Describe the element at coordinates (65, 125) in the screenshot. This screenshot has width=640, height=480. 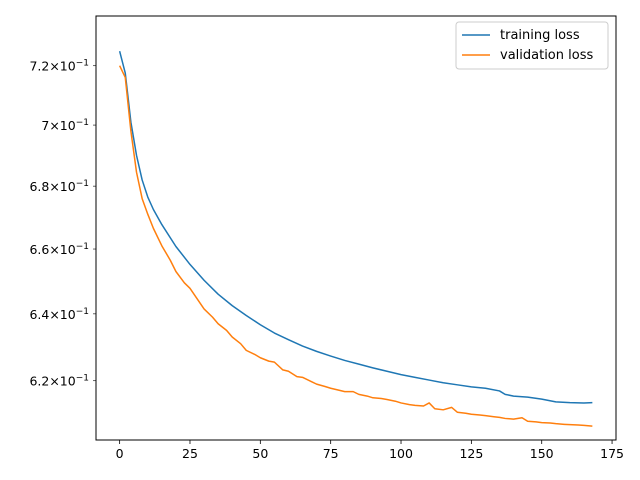
I see `y-tick-label: 7×10−1` at that location.